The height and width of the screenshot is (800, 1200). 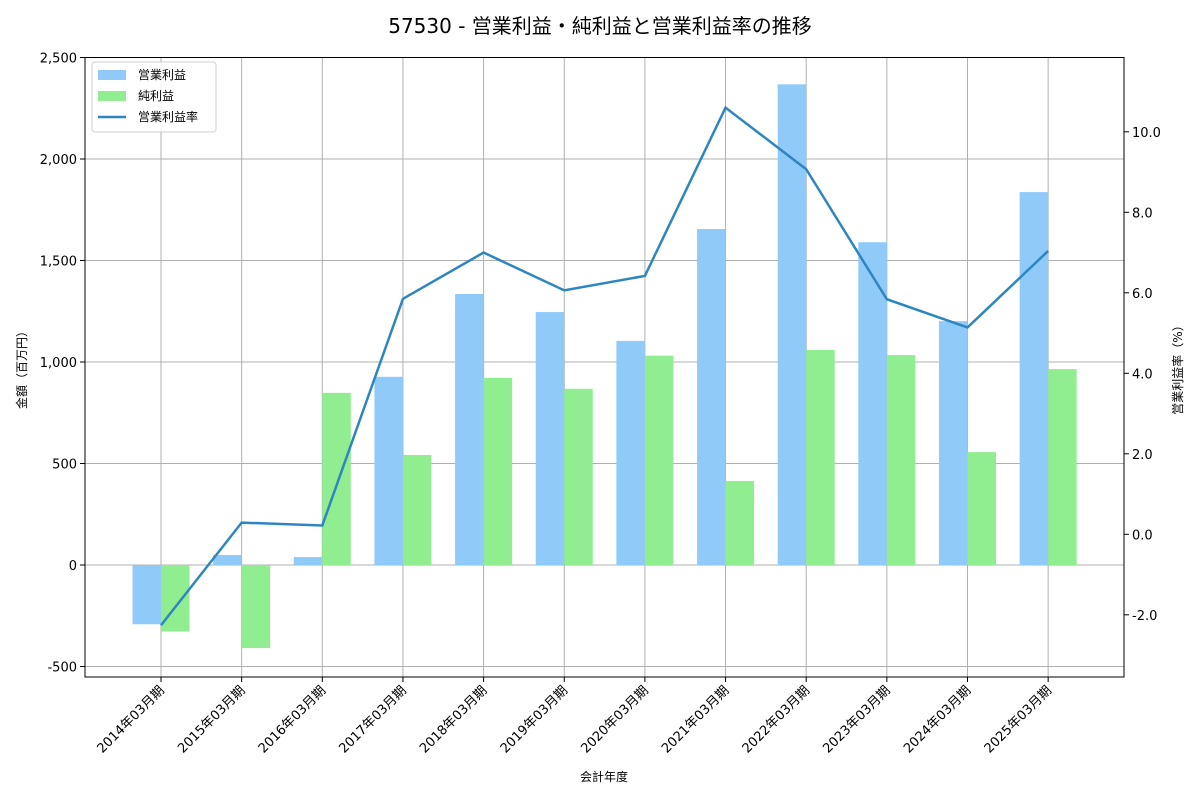 What do you see at coordinates (1144, 616) in the screenshot?
I see `svg-text: -2.0` at bounding box center [1144, 616].